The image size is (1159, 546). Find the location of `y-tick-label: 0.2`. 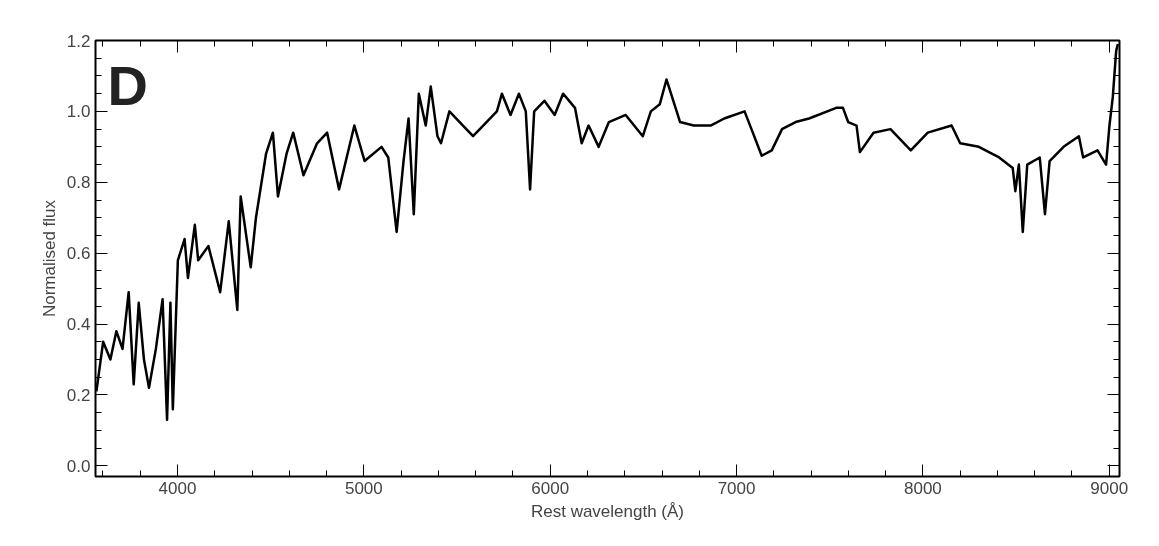

y-tick-label: 0.2 is located at coordinates (78, 395).